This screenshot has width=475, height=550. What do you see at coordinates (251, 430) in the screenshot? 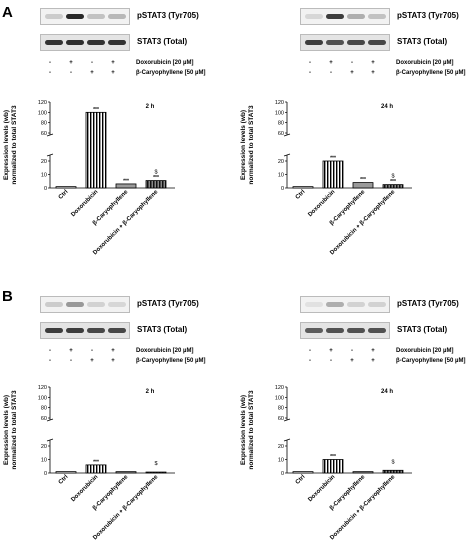
I see `y-axis-label: normalized to total STAT3` at bounding box center [251, 430].